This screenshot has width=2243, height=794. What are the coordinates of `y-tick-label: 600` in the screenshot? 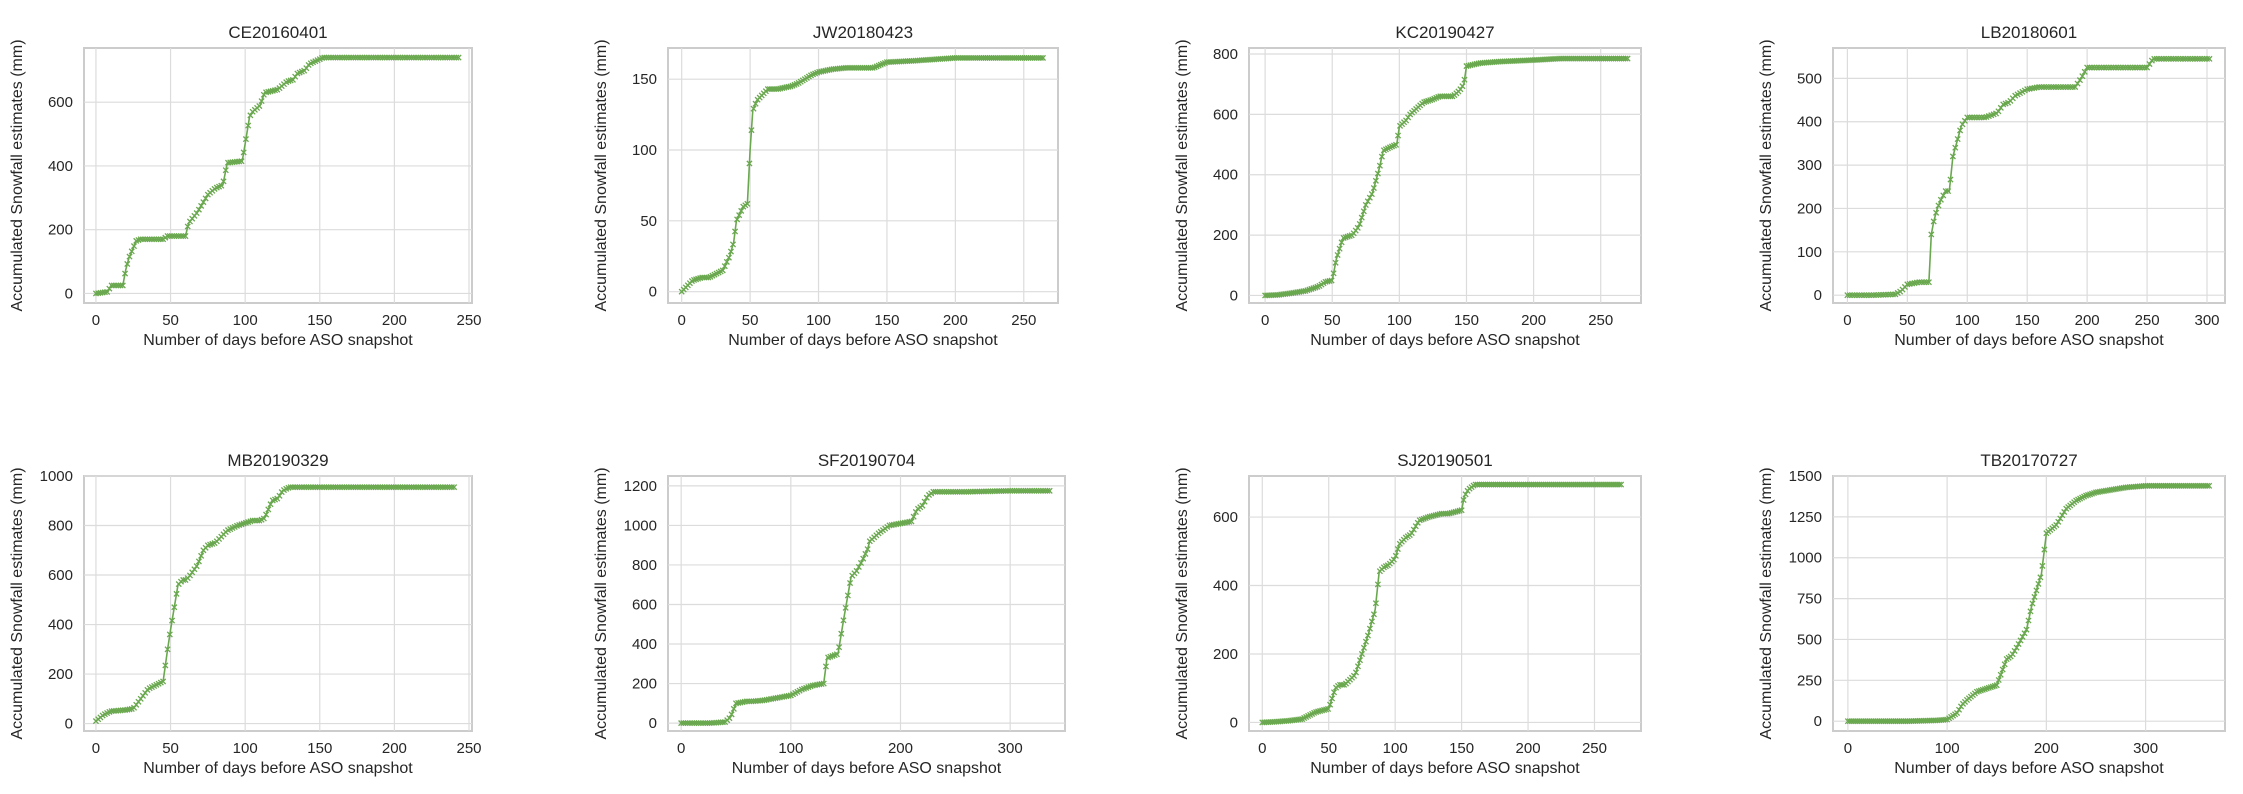 It's located at (1225, 517).